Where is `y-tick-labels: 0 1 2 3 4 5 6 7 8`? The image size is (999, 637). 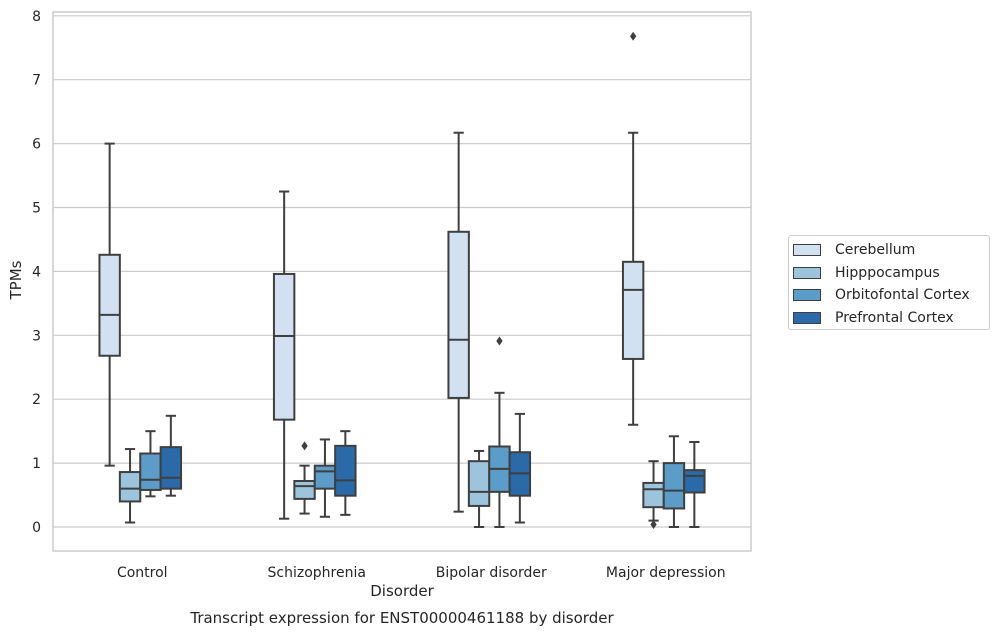
y-tick-labels: 0 1 2 3 4 5 6 7 8 is located at coordinates (36, 272).